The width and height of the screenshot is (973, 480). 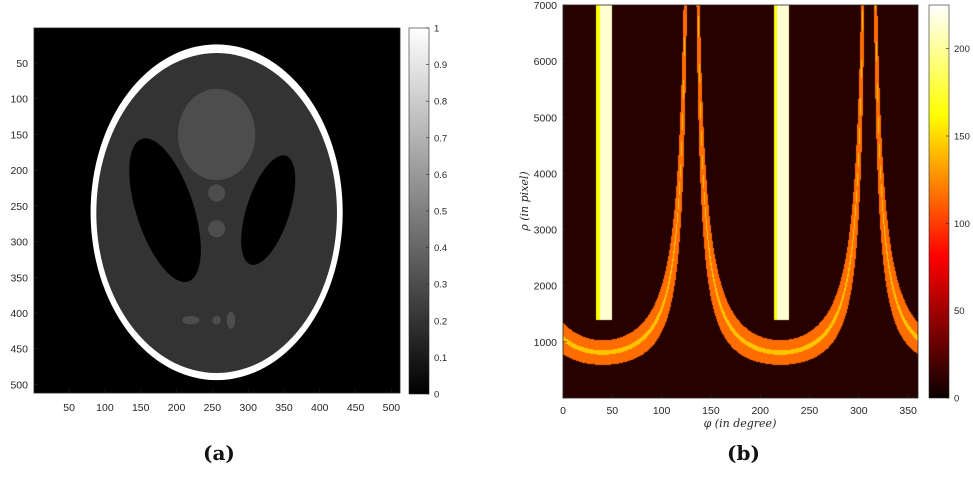 I want to click on sinogram-x-ticks: 0 50 100 150 200 250 300 350, so click(x=738, y=405).